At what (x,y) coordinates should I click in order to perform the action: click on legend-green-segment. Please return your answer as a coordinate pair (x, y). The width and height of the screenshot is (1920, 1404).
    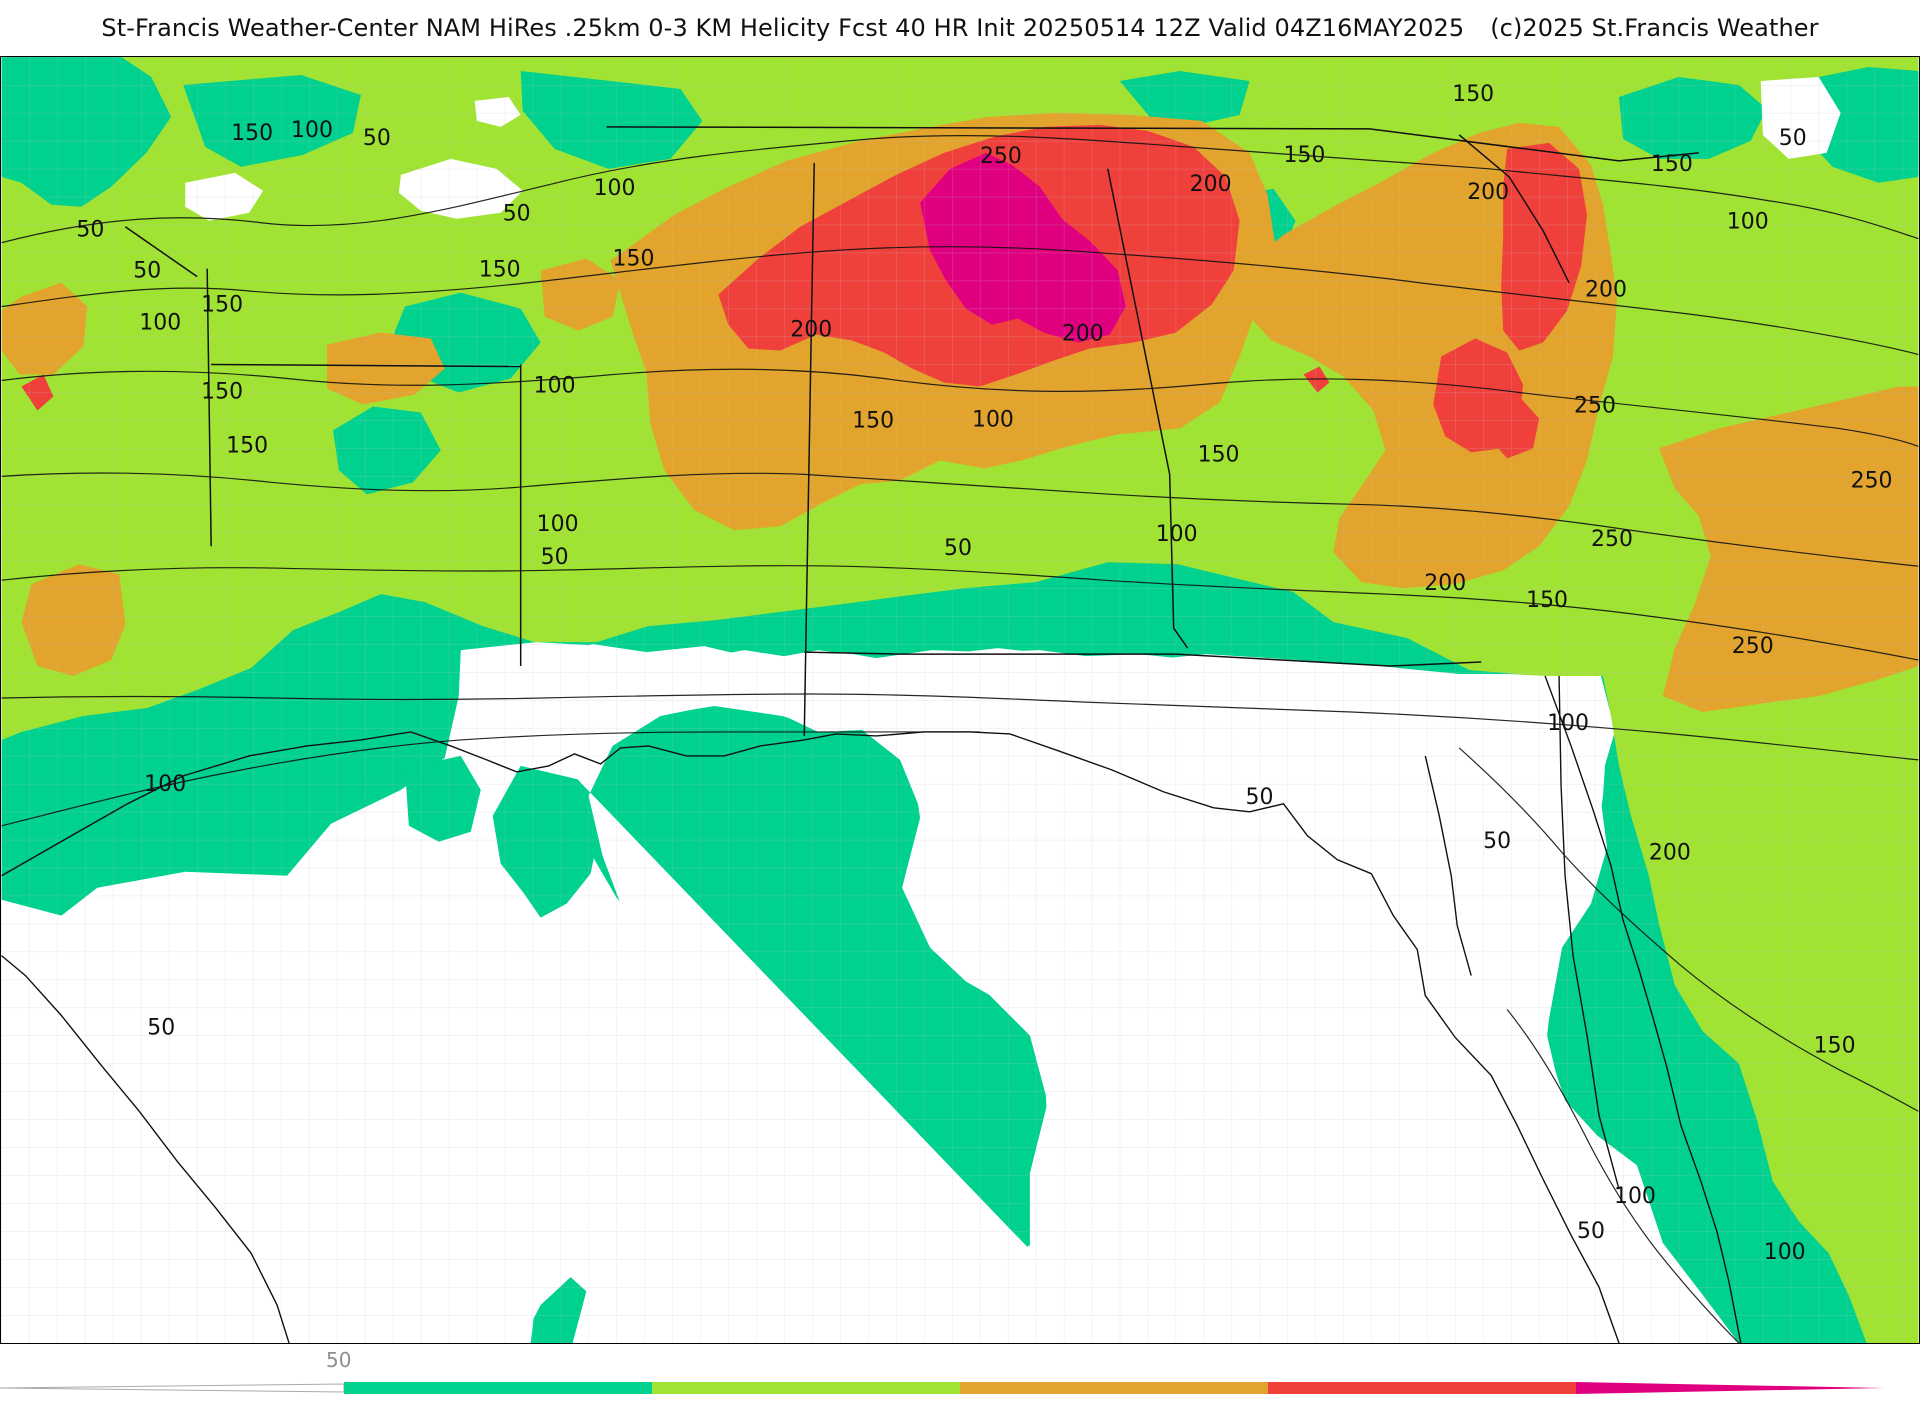
    Looking at the image, I should click on (498, 1388).